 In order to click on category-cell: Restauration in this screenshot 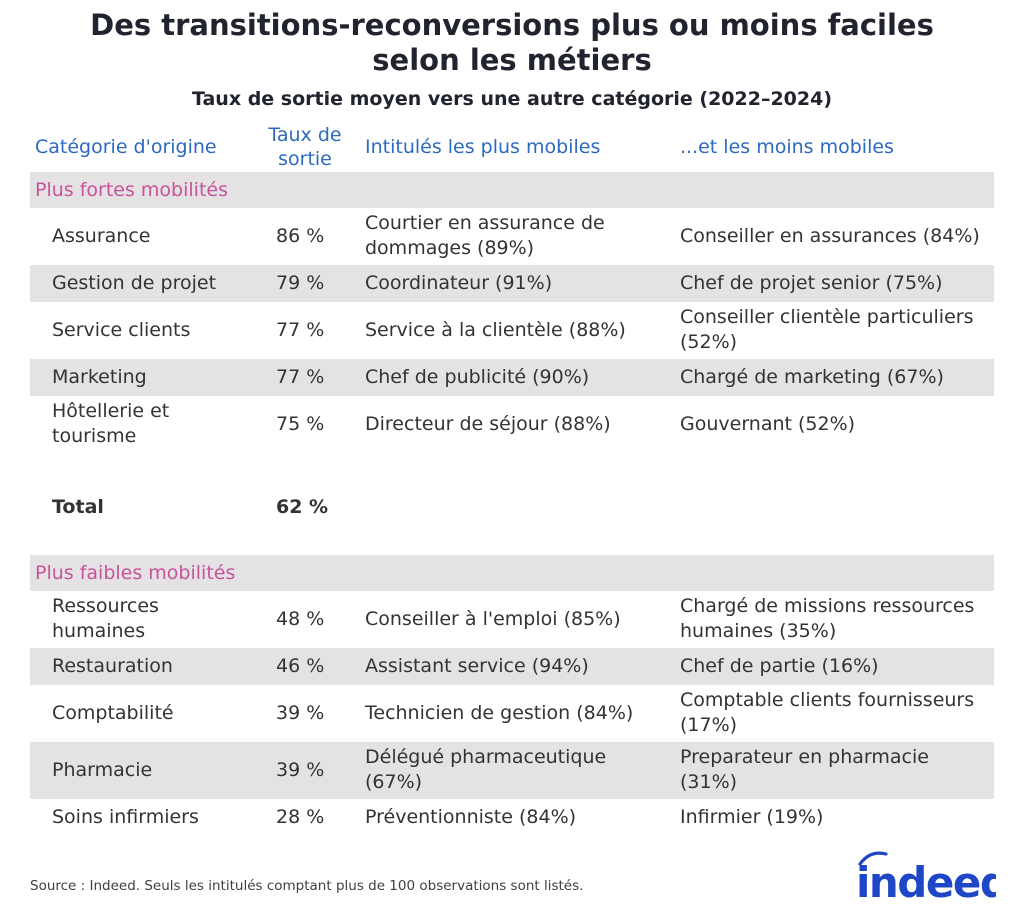, I will do `click(112, 665)`.